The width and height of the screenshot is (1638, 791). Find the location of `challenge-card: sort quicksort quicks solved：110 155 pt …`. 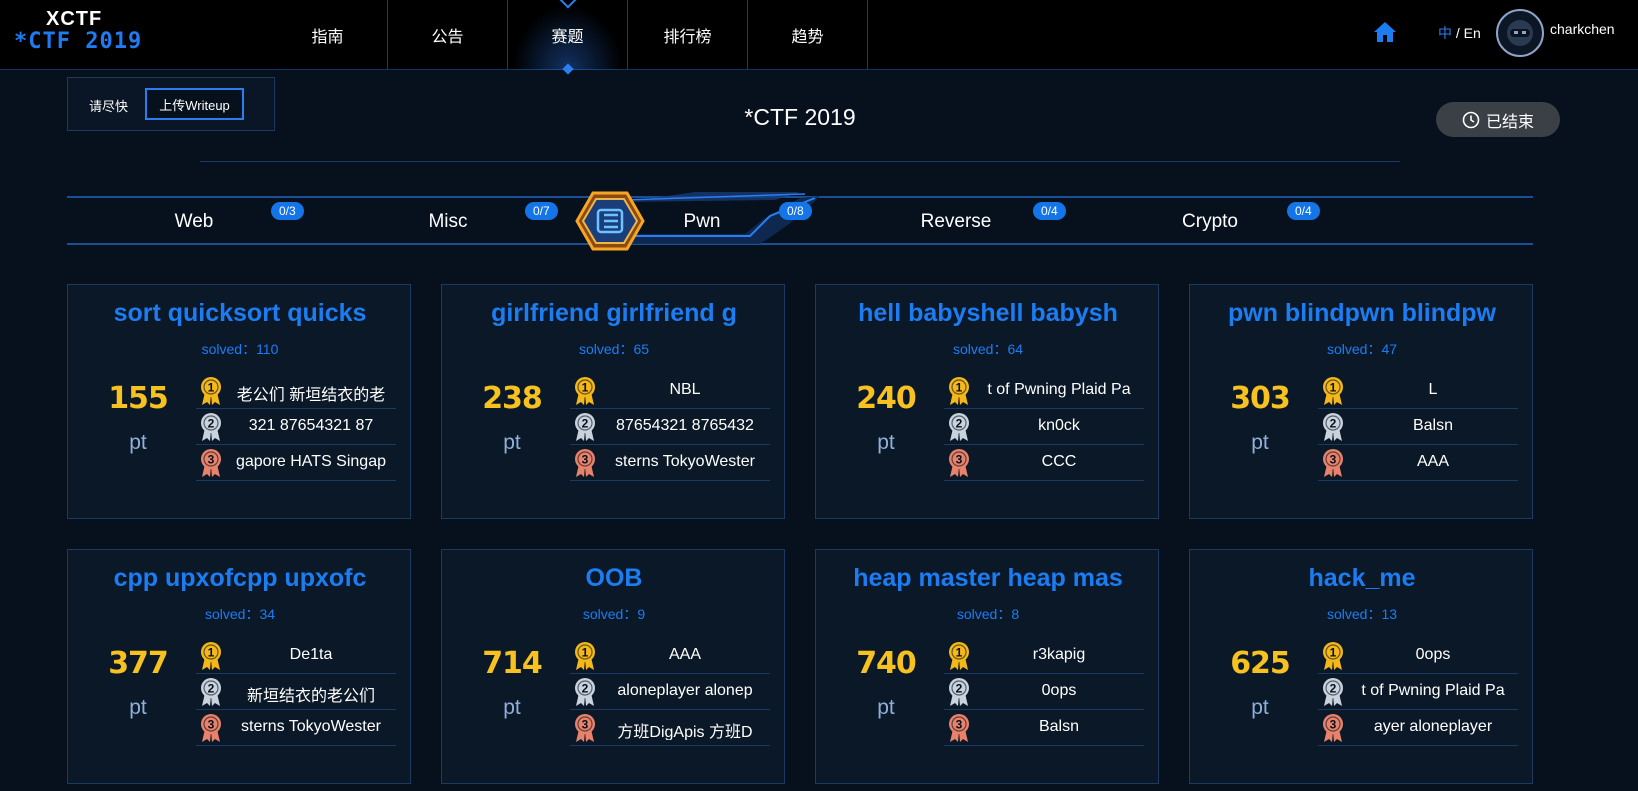

challenge-card: sort quicksort quicks solved：110 155 pt … is located at coordinates (239, 401).